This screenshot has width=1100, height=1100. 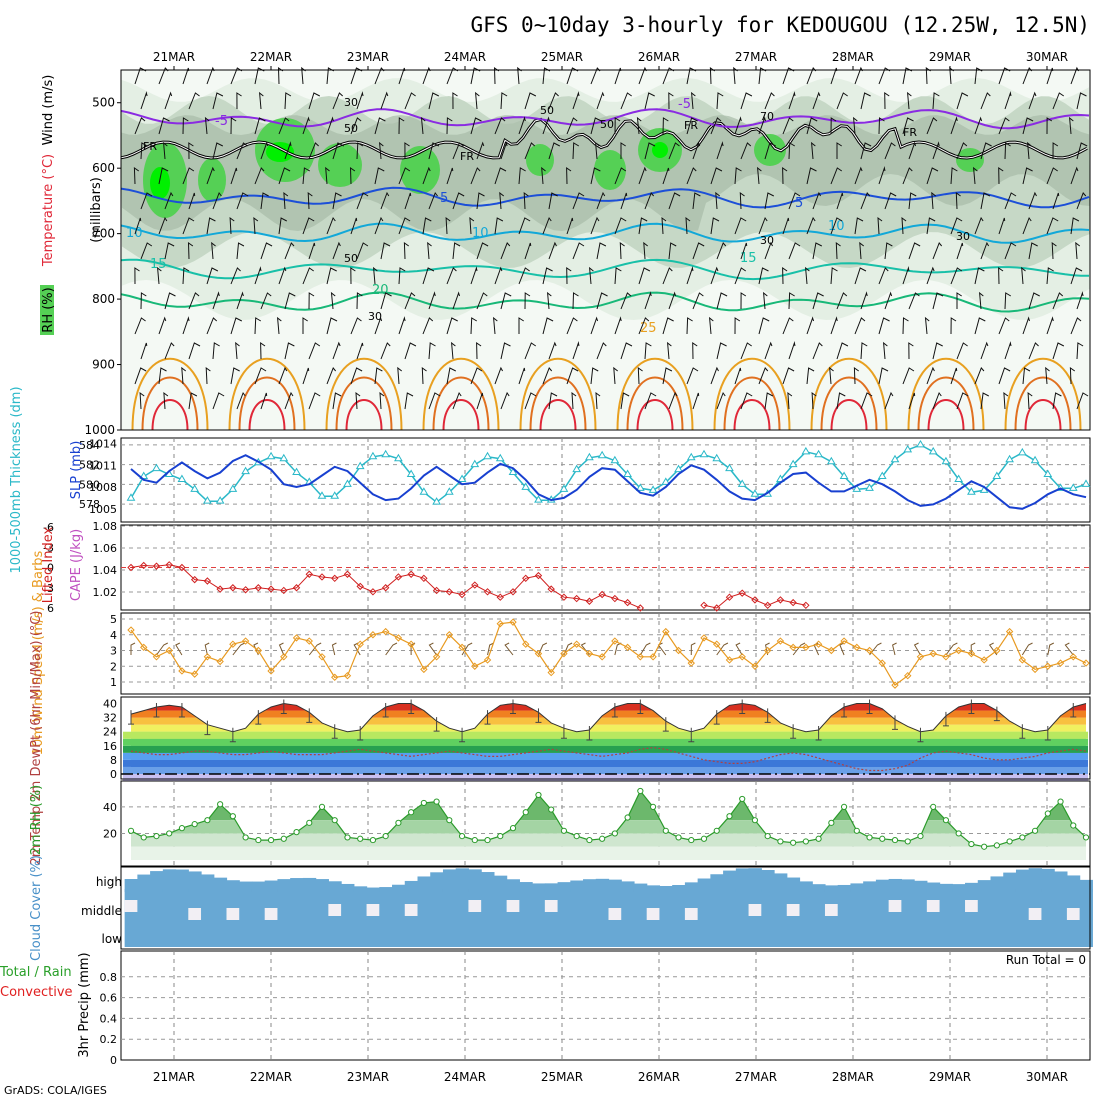 What do you see at coordinates (267, 403) in the screenshot?
I see `isotherm-loop` at bounding box center [267, 403].